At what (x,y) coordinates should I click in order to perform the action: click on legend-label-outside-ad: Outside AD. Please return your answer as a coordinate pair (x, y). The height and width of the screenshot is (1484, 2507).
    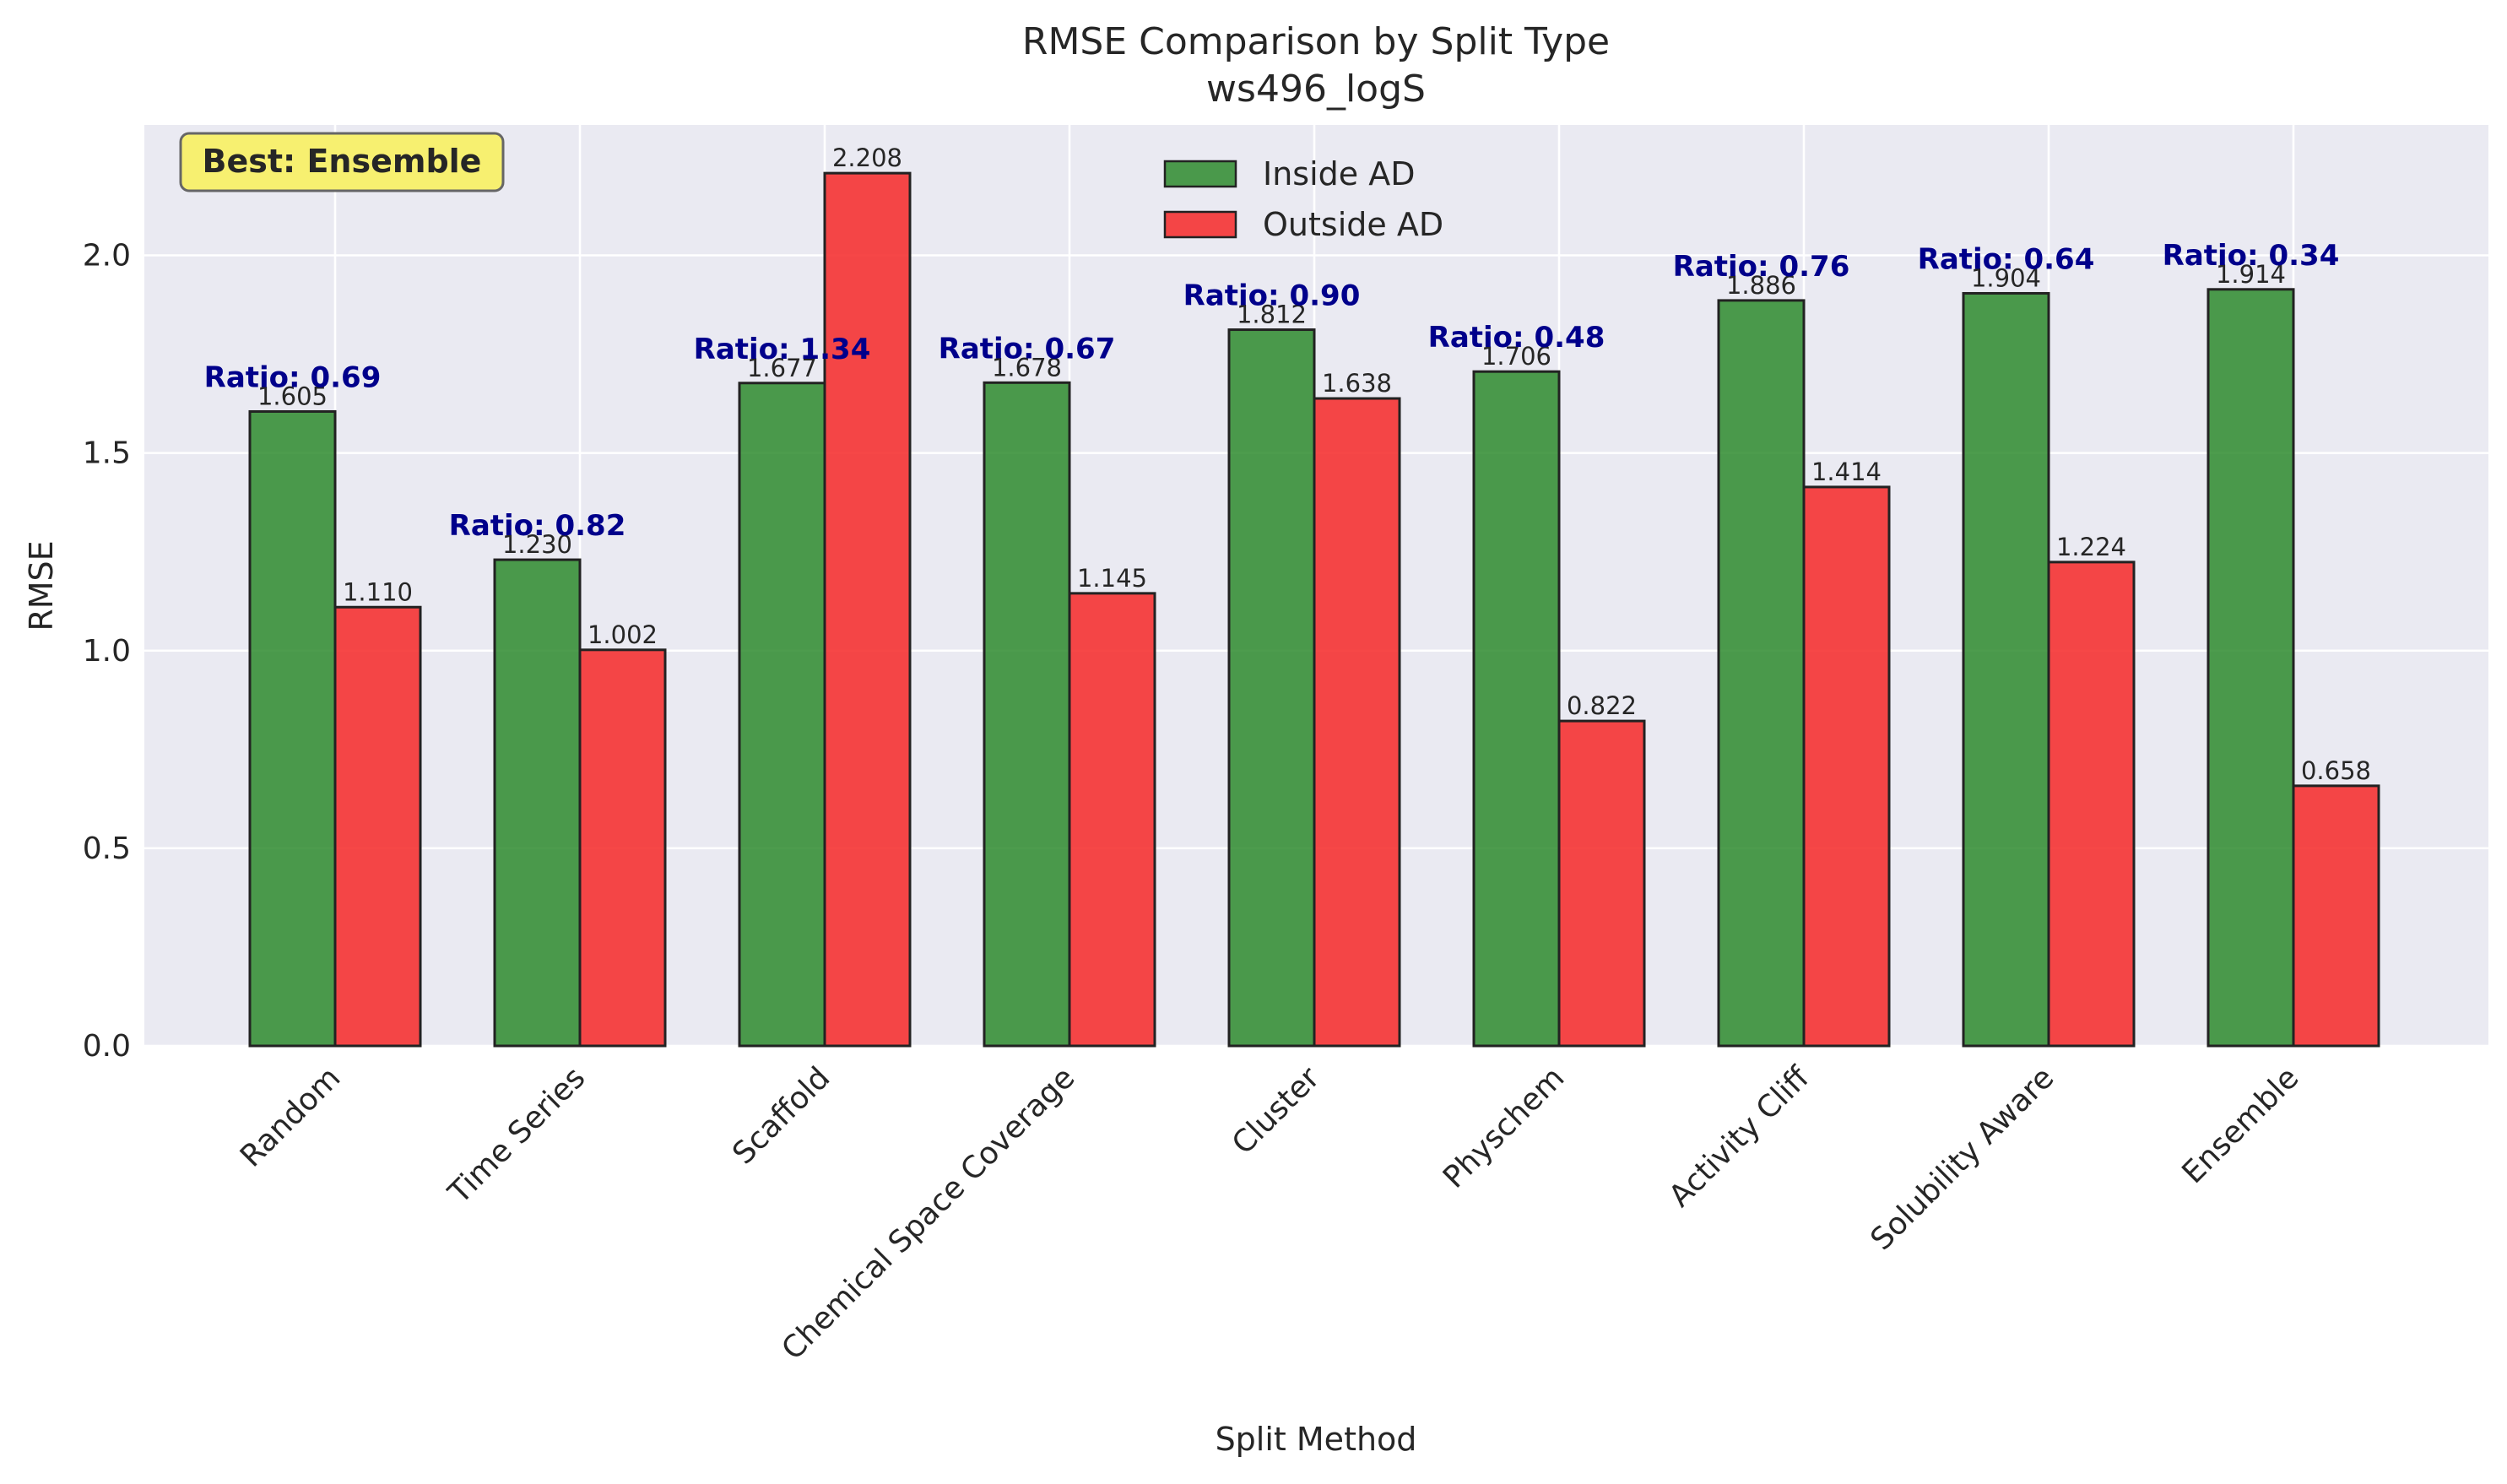
    Looking at the image, I should click on (1353, 224).